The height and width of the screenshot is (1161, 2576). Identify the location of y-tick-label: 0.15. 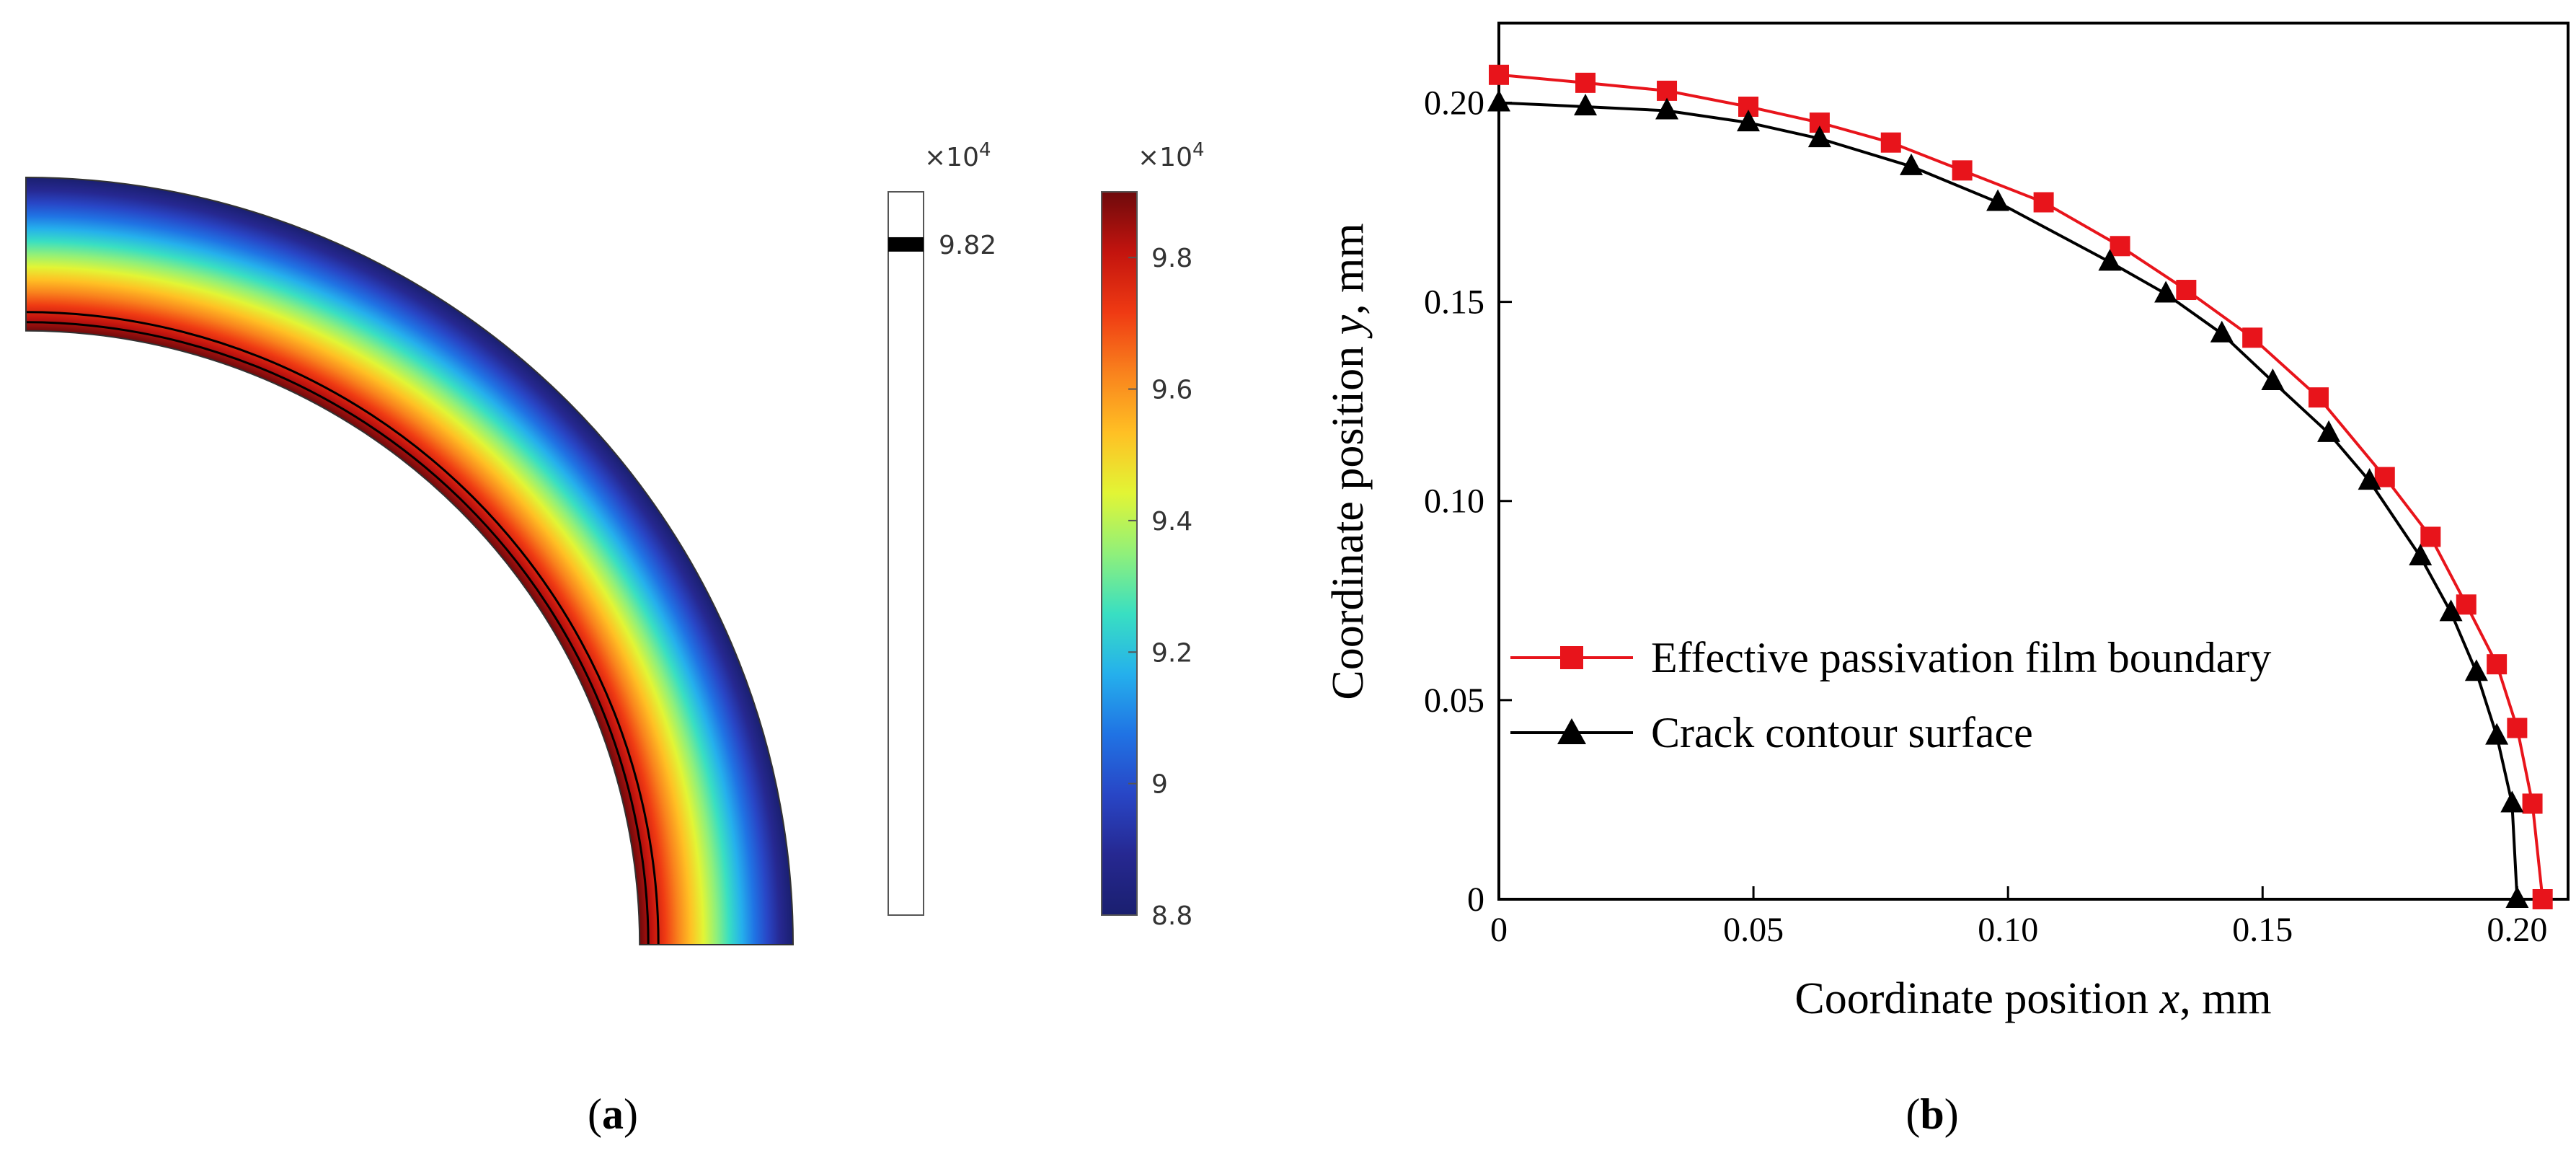
(1454, 303).